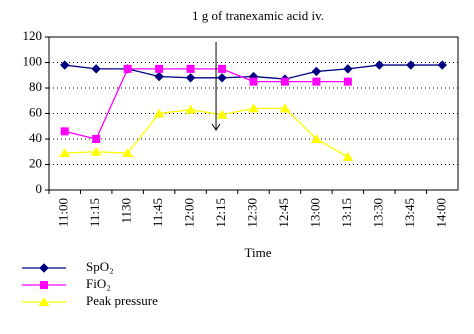 The height and width of the screenshot is (334, 474). Describe the element at coordinates (100, 266) in the screenshot. I see `legend-label: SpO₂` at that location.